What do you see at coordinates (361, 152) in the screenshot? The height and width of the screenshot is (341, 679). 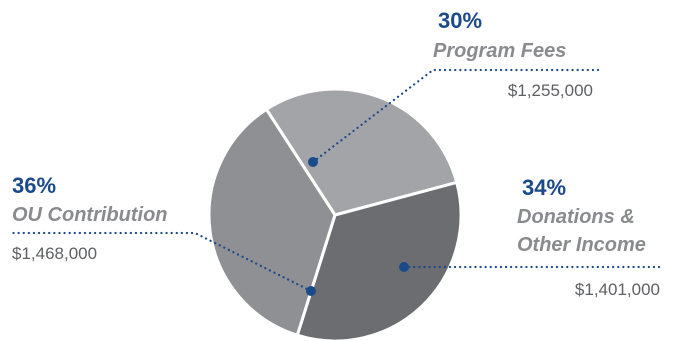 I see `pie-slice-program-fees` at bounding box center [361, 152].